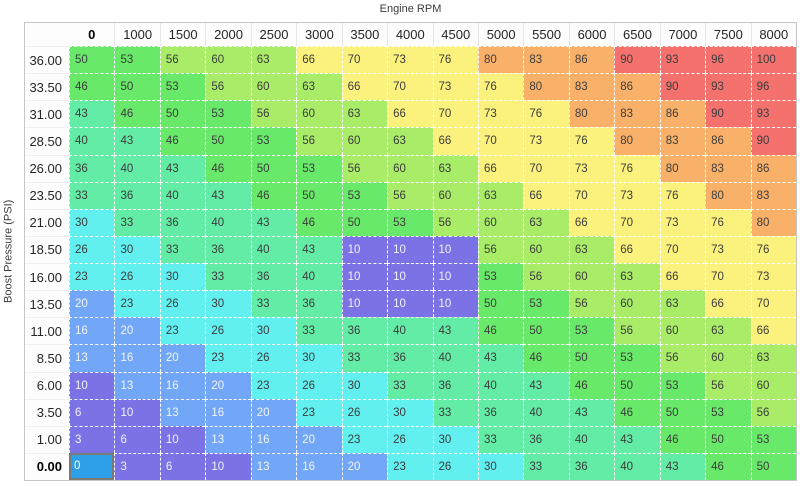 This screenshot has height=486, width=800. Describe the element at coordinates (319, 358) in the screenshot. I see `table-cell-3000-8.50: 30` at that location.